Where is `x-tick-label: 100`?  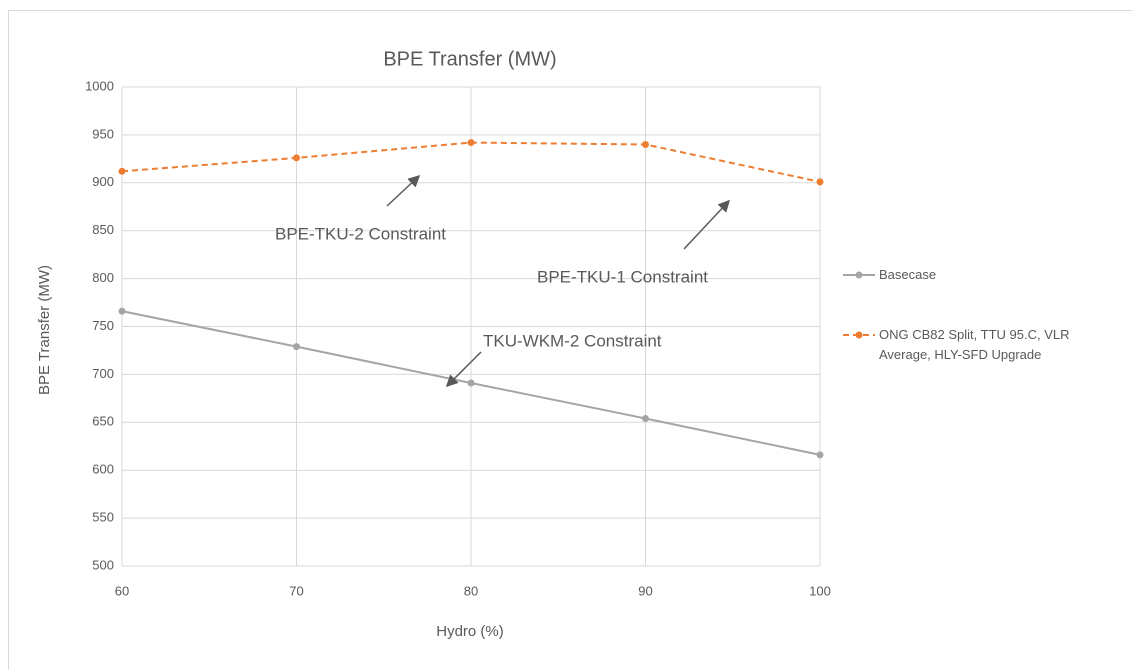
x-tick-label: 100 is located at coordinates (820, 590).